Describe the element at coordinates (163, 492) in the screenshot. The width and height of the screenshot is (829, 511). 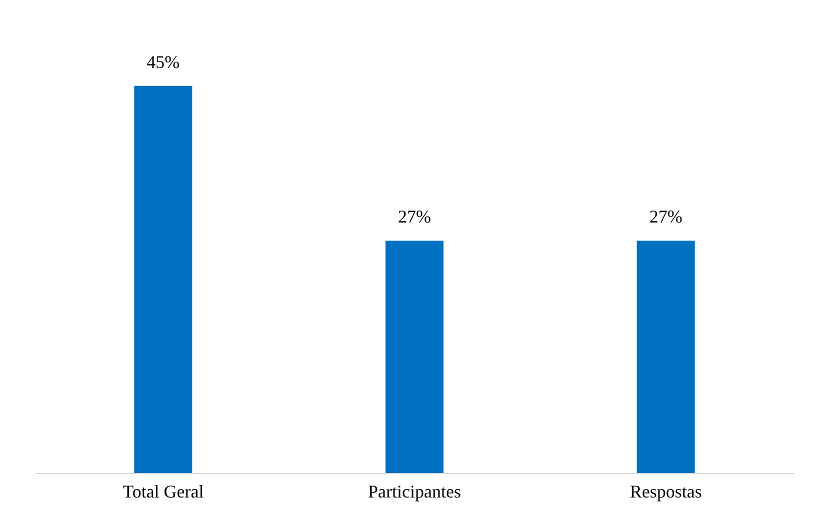
I see `x-tick-label: Total Geral` at that location.